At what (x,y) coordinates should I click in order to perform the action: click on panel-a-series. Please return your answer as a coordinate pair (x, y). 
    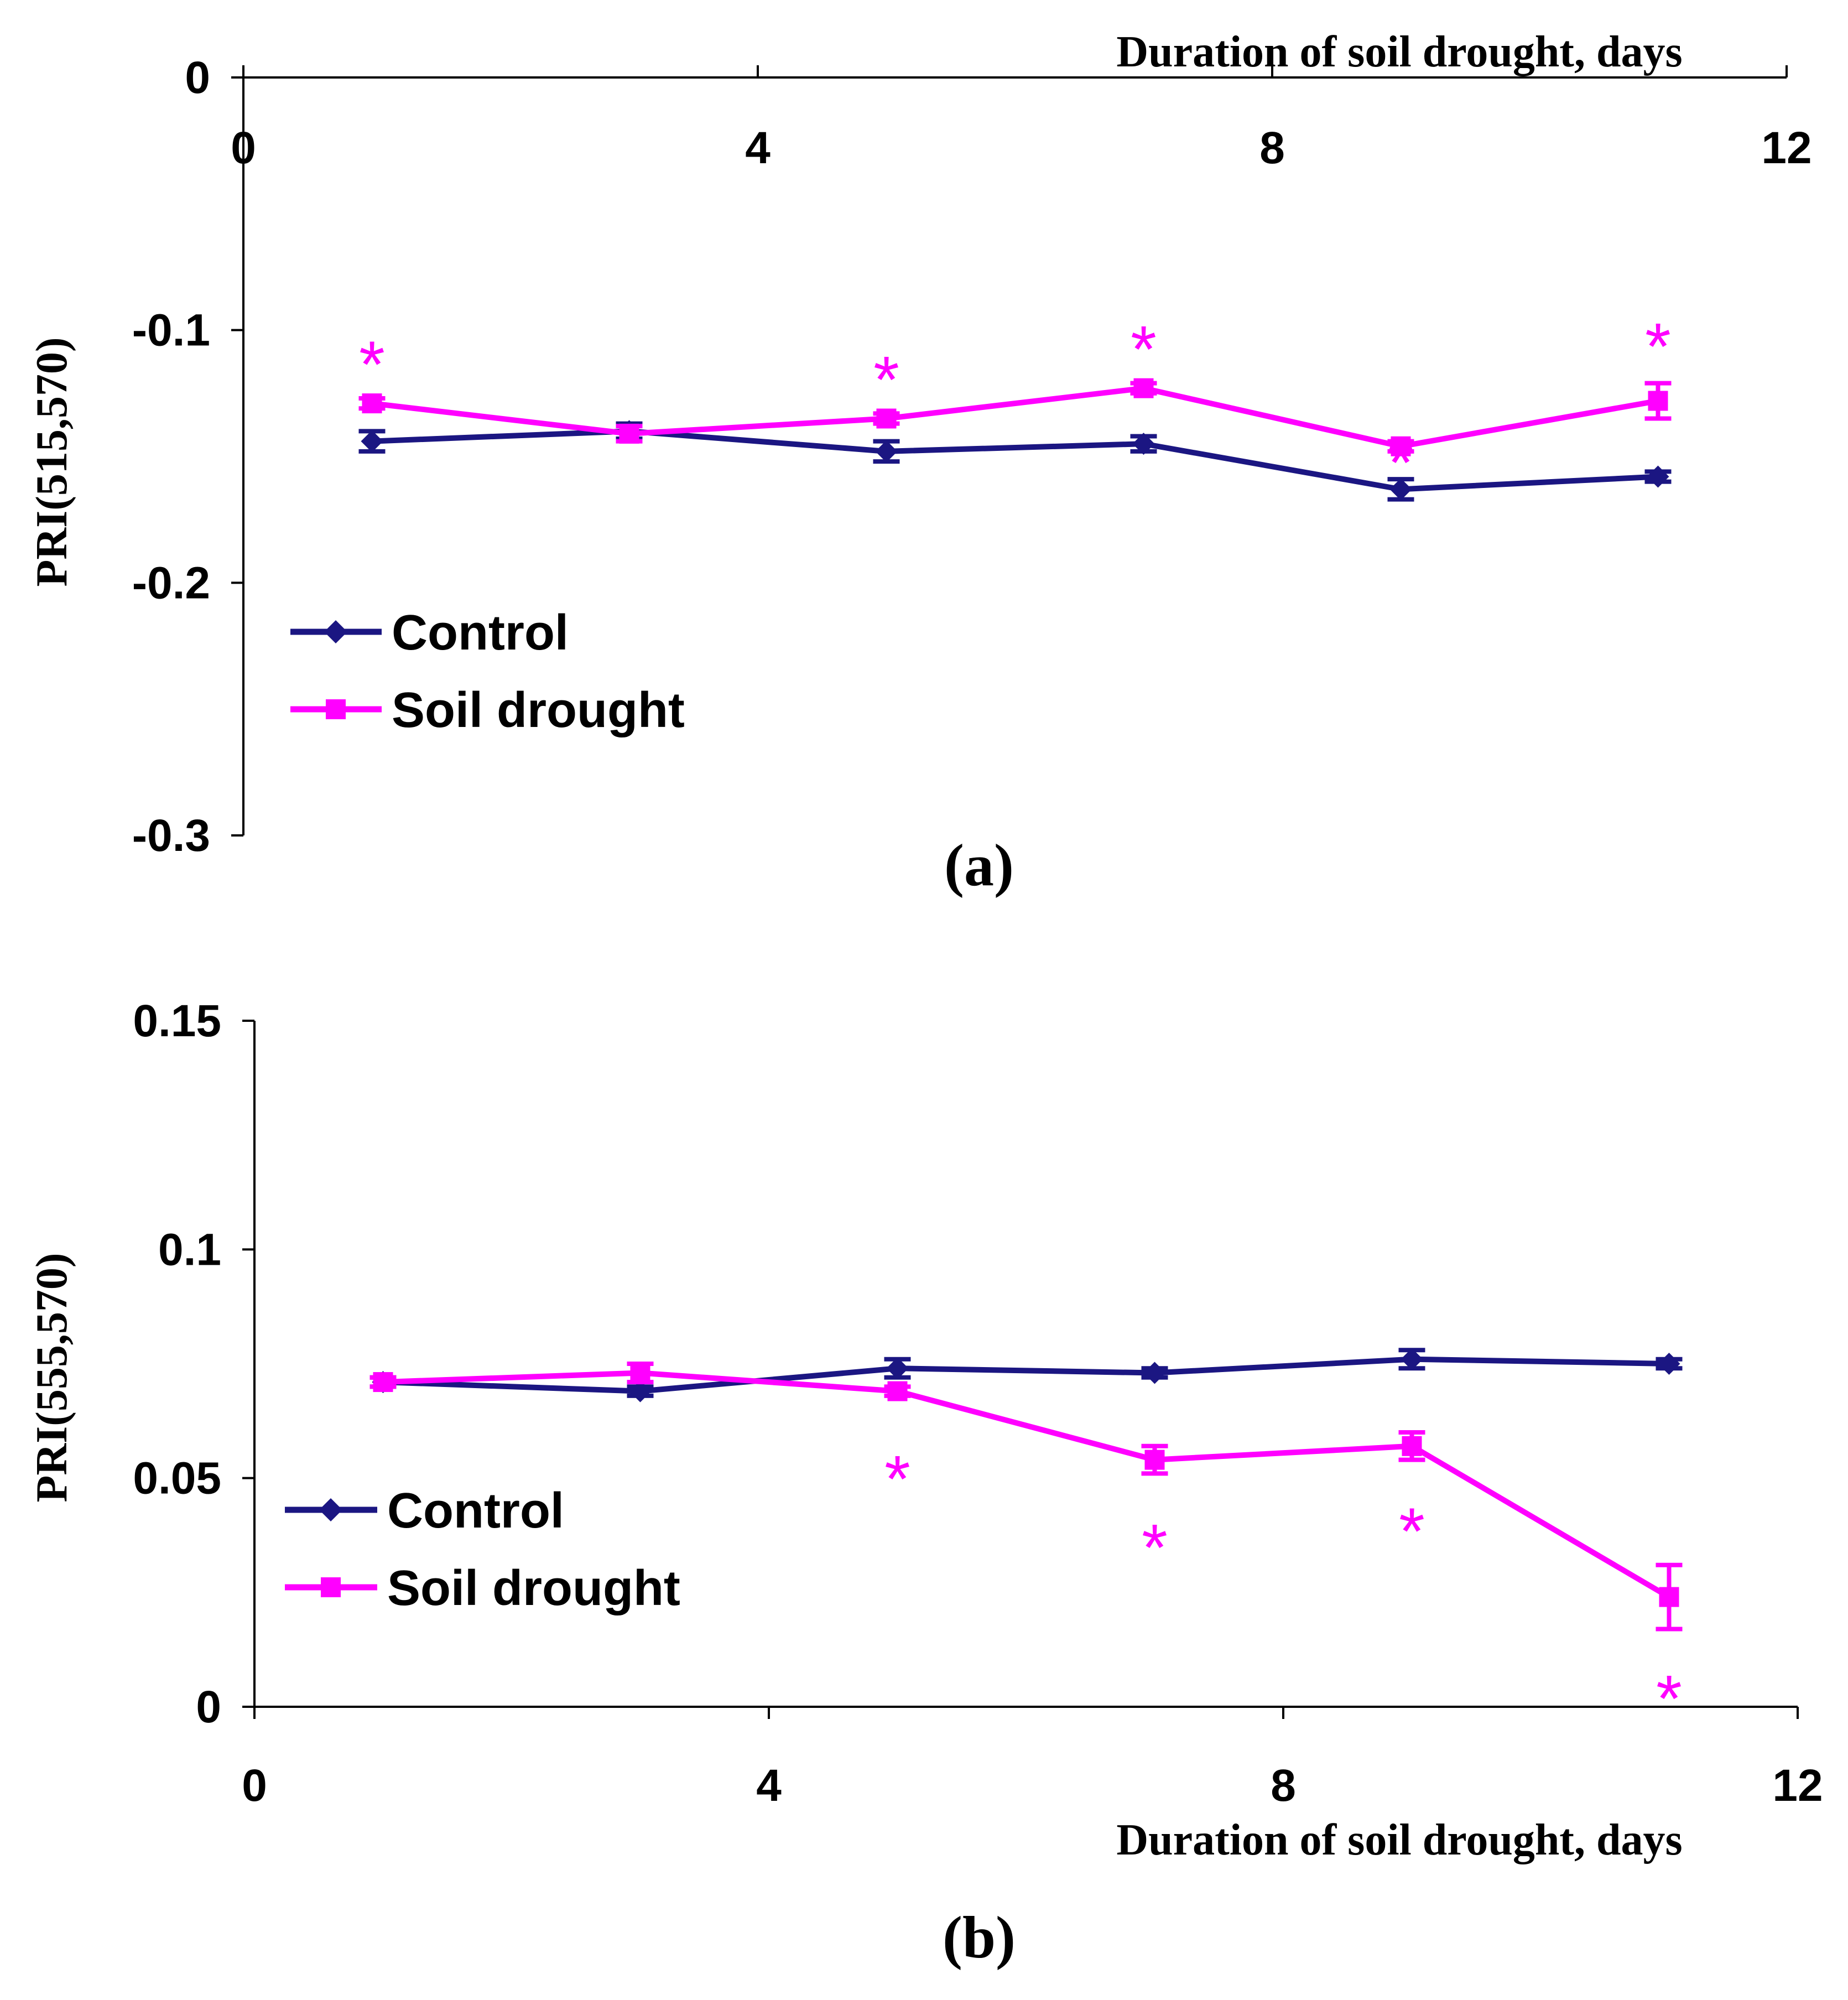
    Looking at the image, I should click on (1015, 440).